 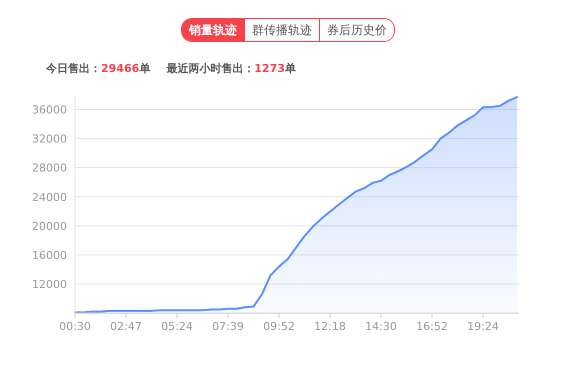 I want to click on x-tick-label: 14:30, so click(x=381, y=327).